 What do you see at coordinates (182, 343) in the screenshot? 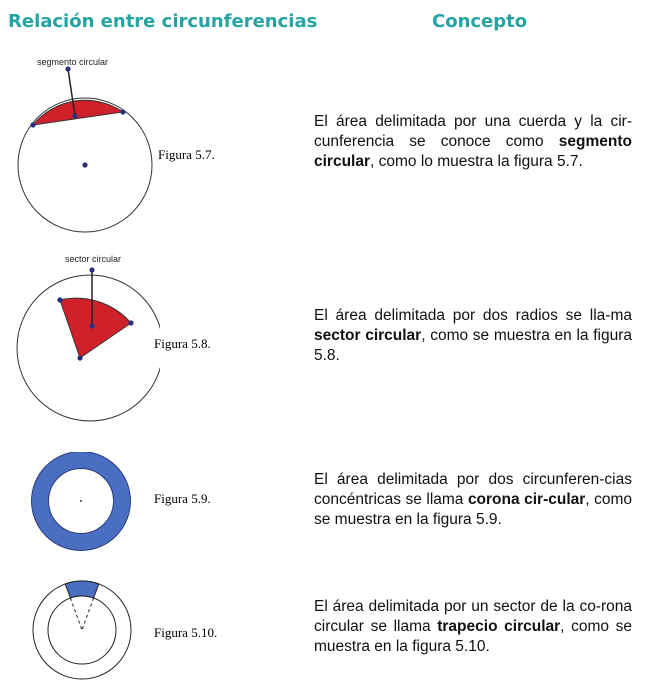
I see `caption-figura-5-8: Figura 5.8.` at bounding box center [182, 343].